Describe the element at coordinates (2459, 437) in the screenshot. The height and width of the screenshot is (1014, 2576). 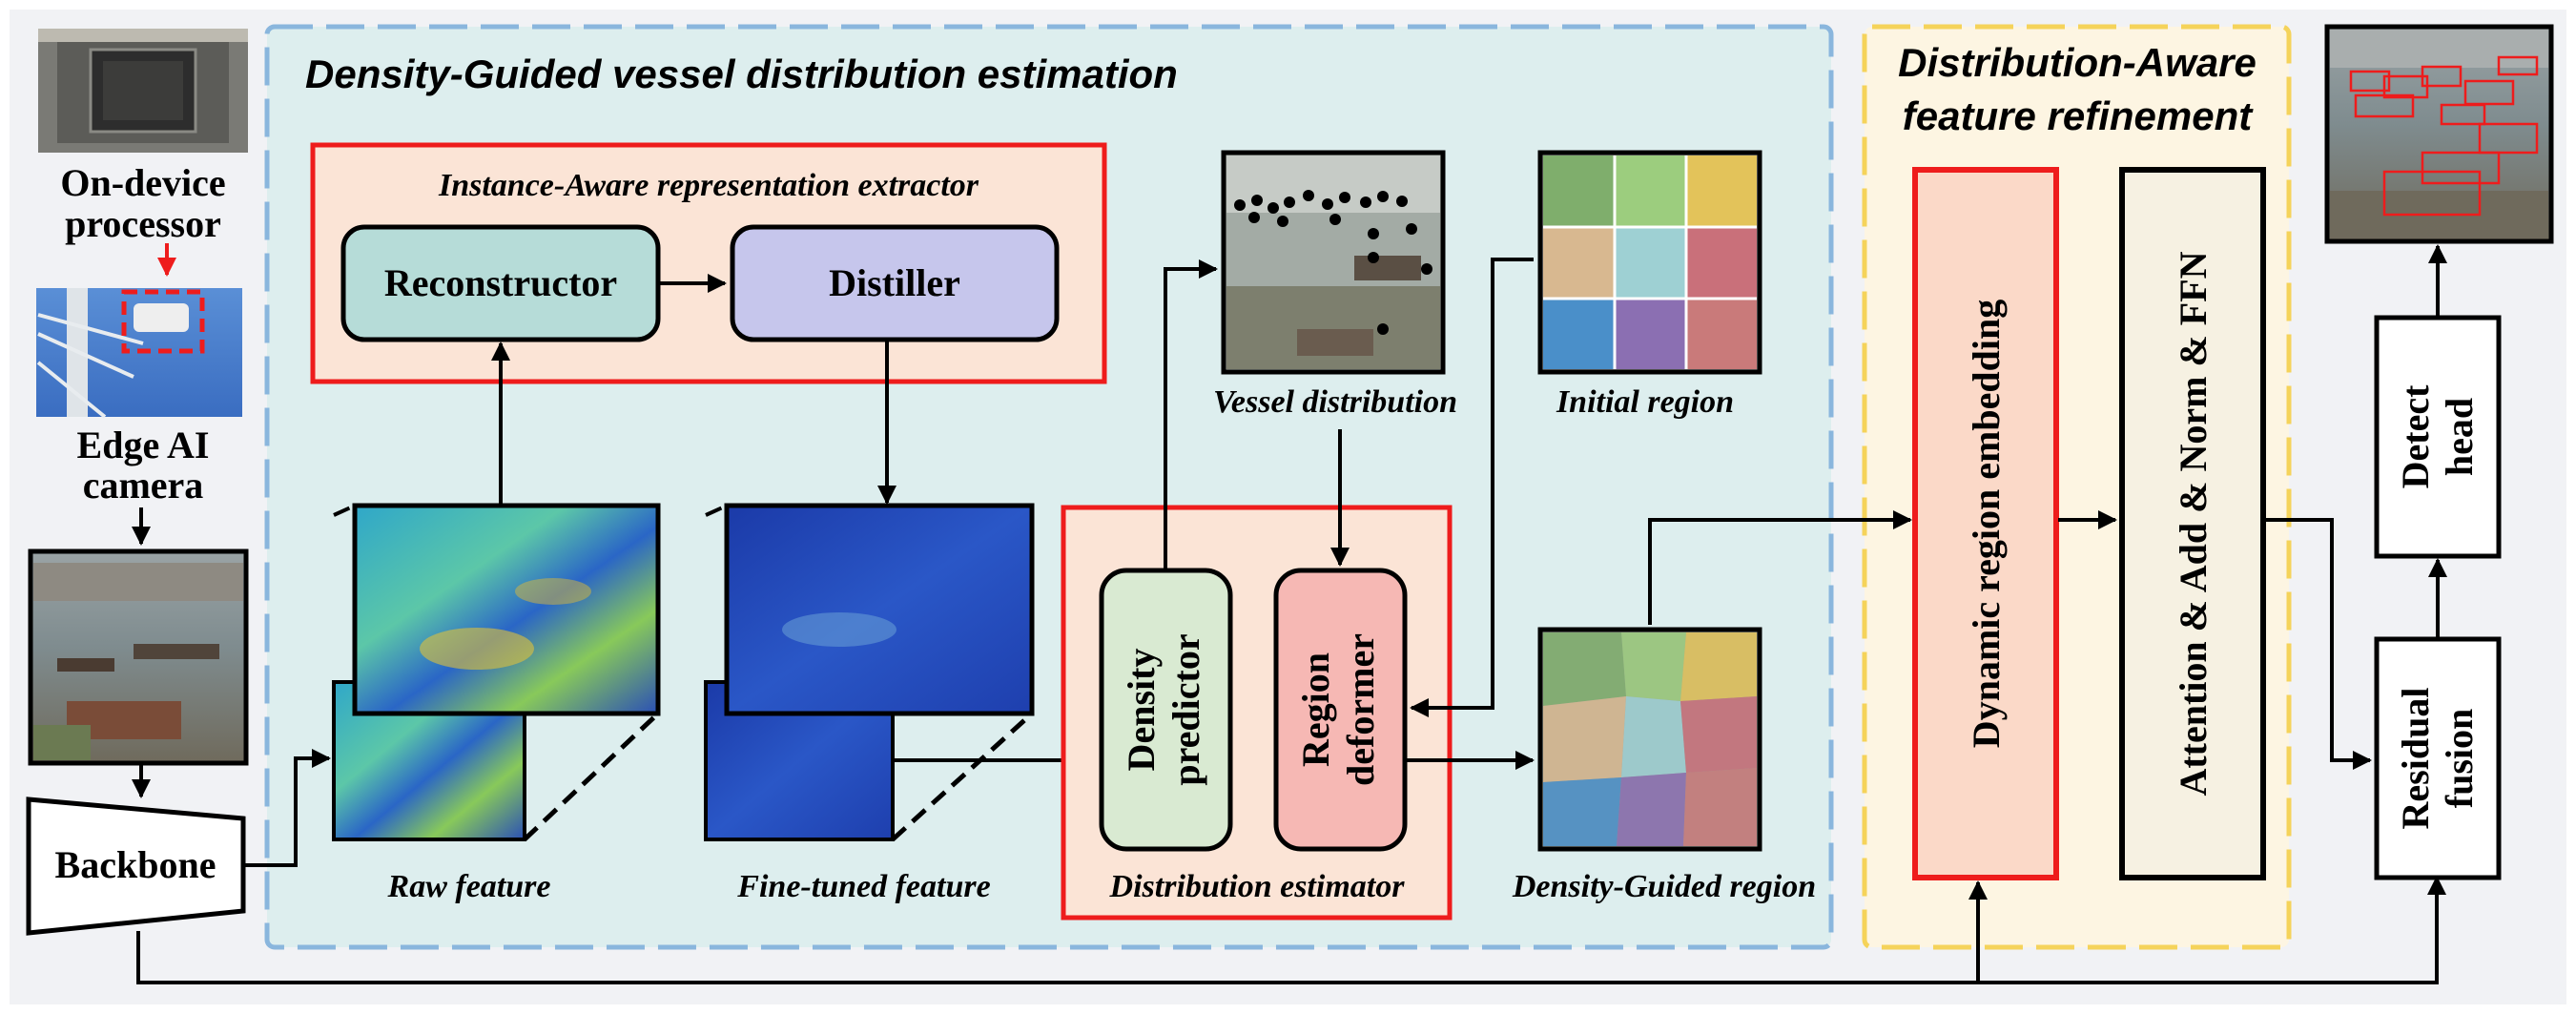
I see `detect-head-label-line2: head` at that location.